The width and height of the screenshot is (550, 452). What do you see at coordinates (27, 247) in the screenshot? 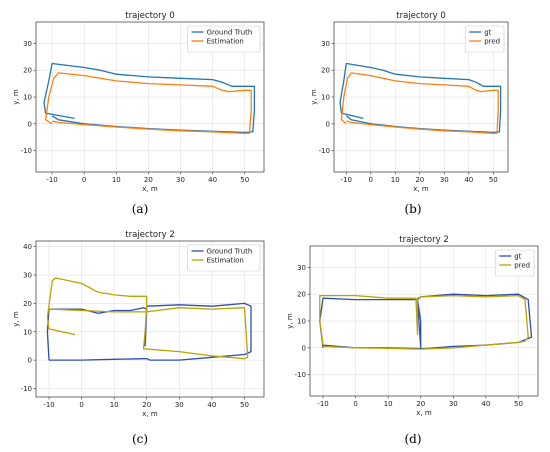
I see `y-tick-label: 40` at bounding box center [27, 247].